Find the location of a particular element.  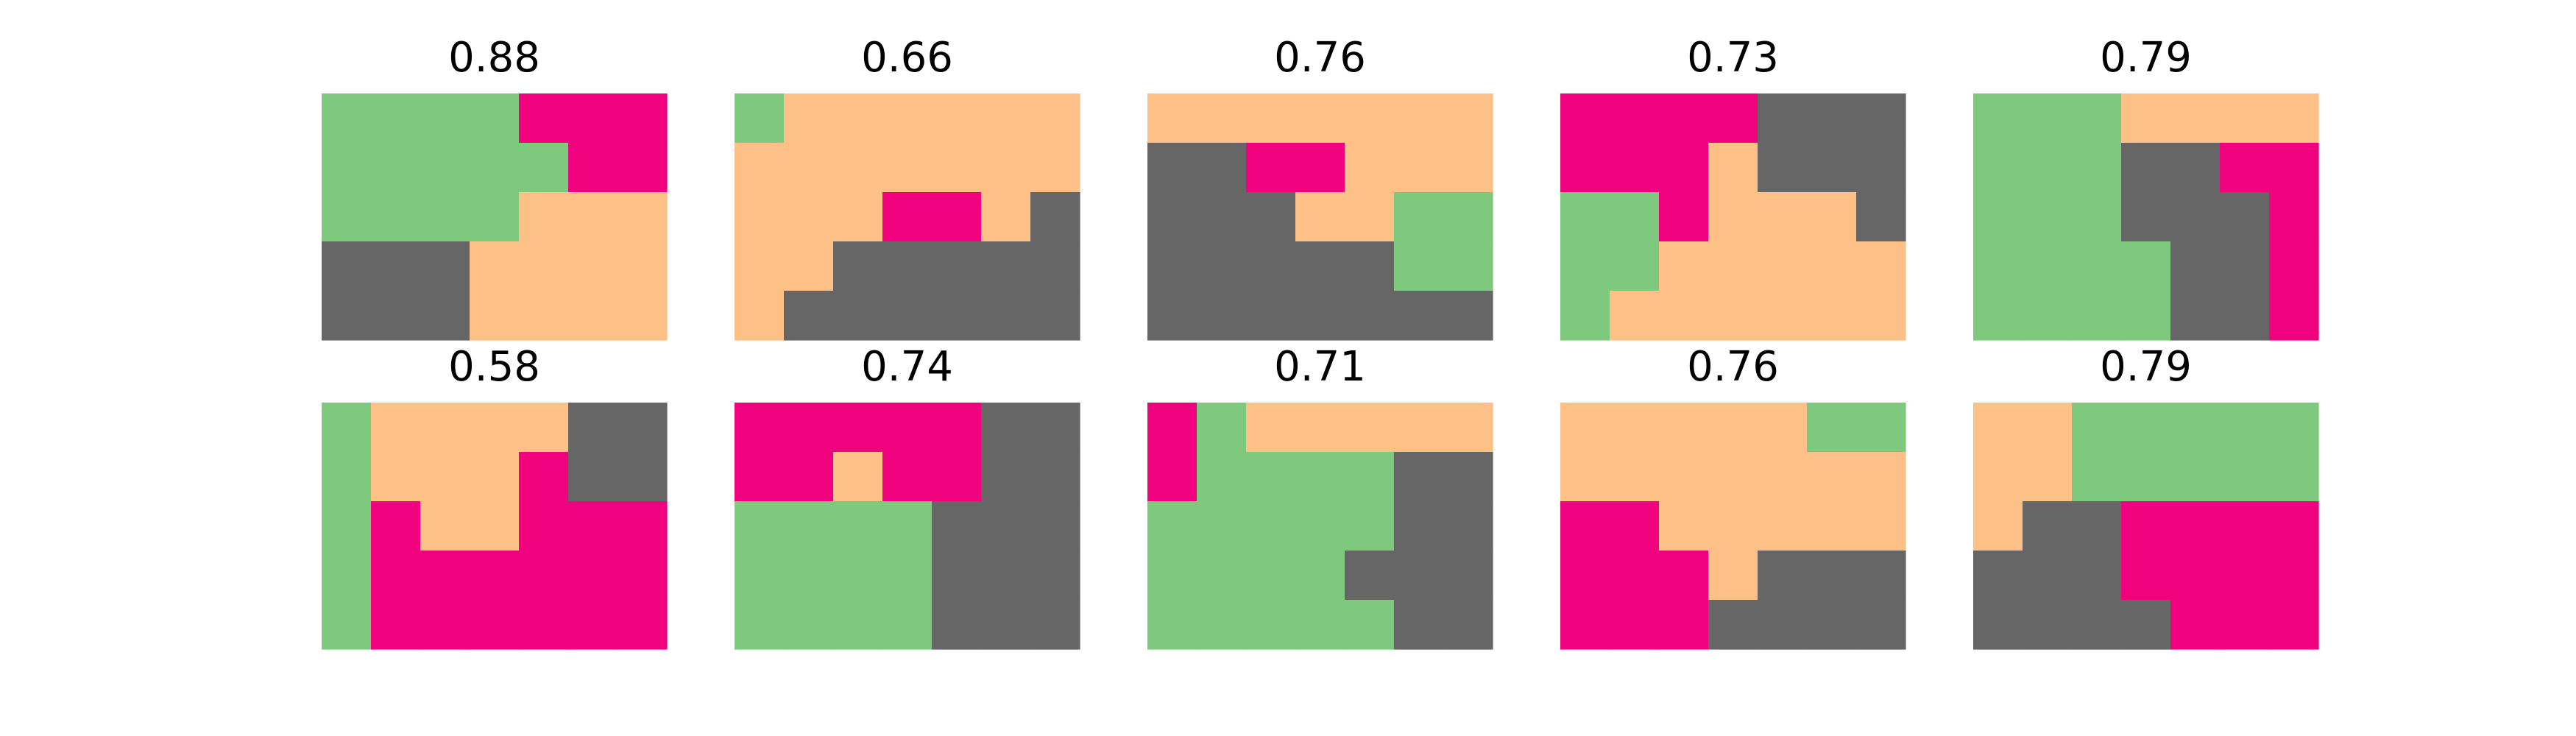

panel-title: 0.74 is located at coordinates (907, 367).